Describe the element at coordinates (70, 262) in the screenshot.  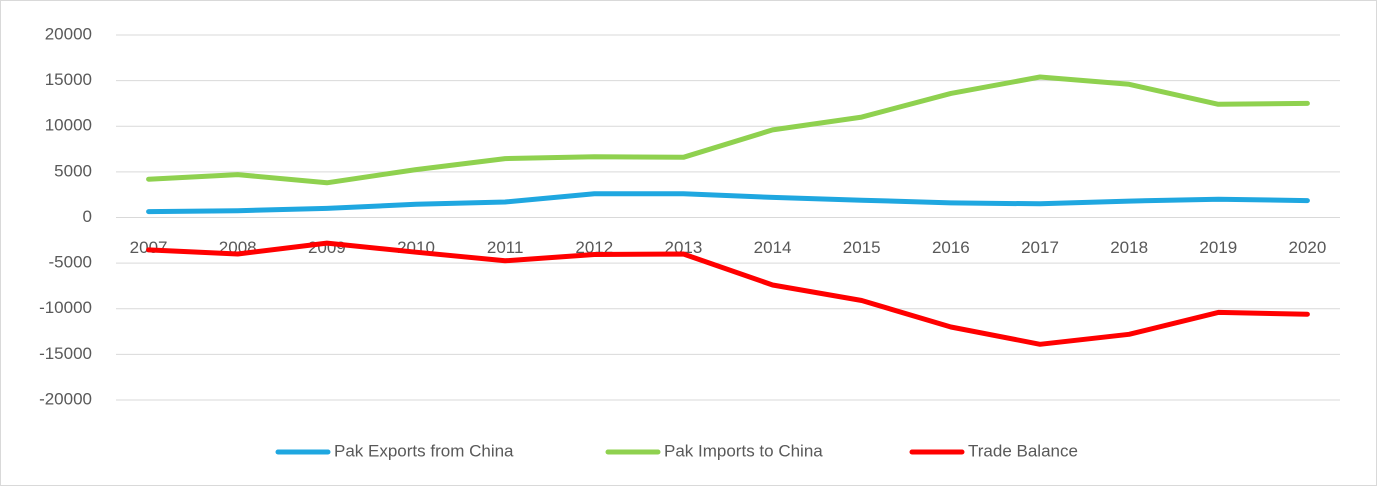
I see `y-tick-label: -5000` at that location.